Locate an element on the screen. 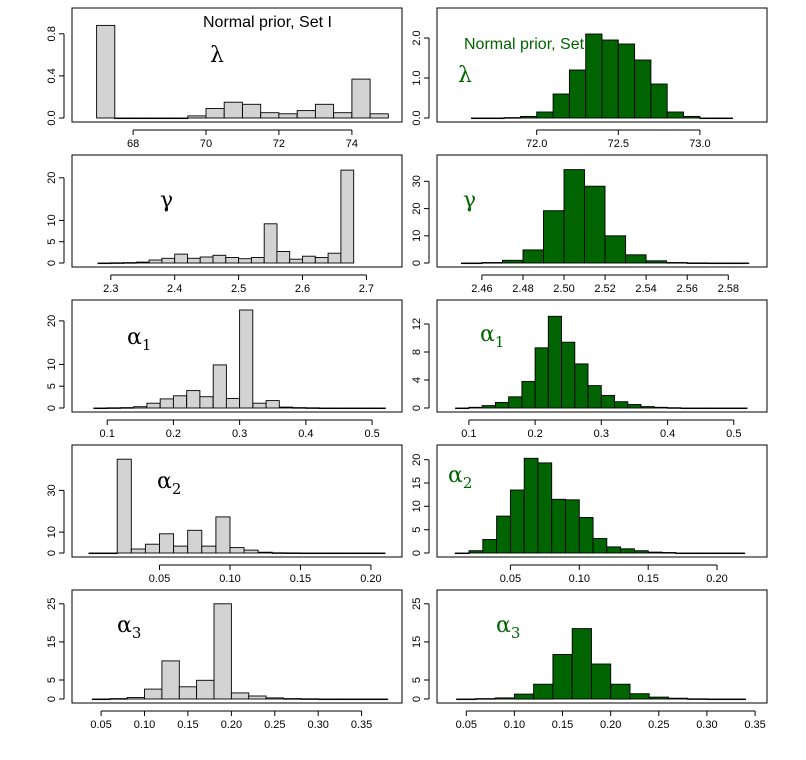  y-tick-label-left-4-1: 0 is located at coordinates (52, 553).